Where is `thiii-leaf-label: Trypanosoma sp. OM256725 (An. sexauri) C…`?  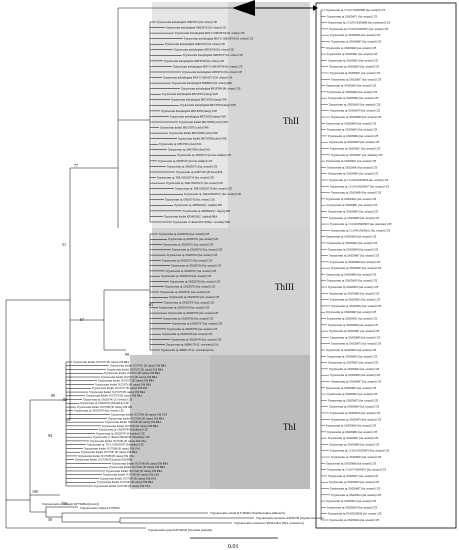
thiii-leaf-label: Trypanosoma sp. OM256725 (An. sexauri) C… is located at coordinates (187, 260).